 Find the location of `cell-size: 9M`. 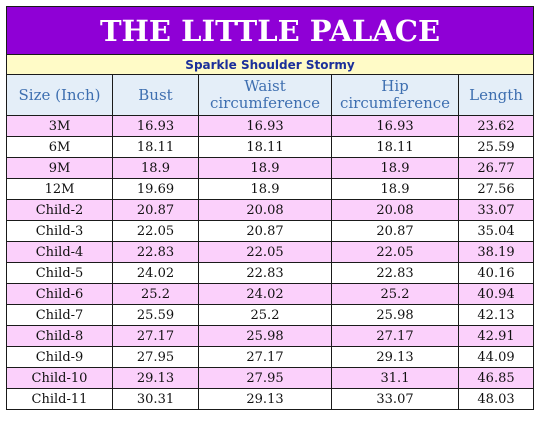

cell-size: 9M is located at coordinates (59, 168).